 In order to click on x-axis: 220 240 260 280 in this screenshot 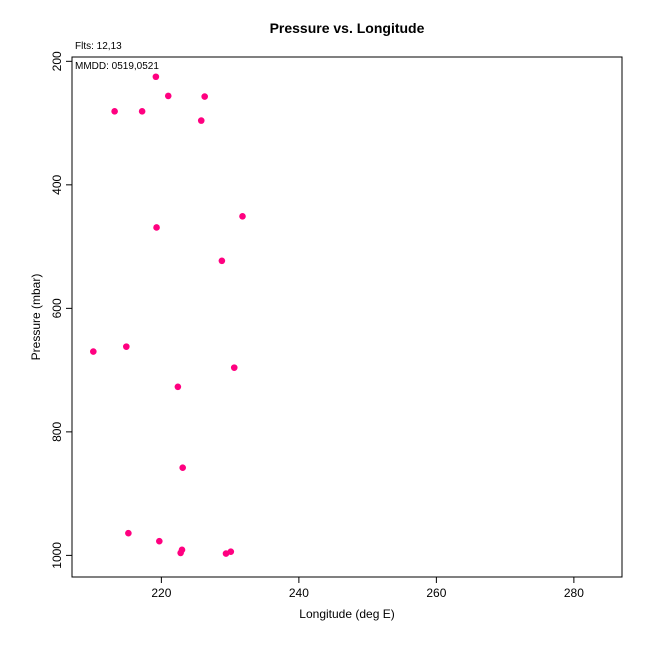, I will do `click(367, 588)`.